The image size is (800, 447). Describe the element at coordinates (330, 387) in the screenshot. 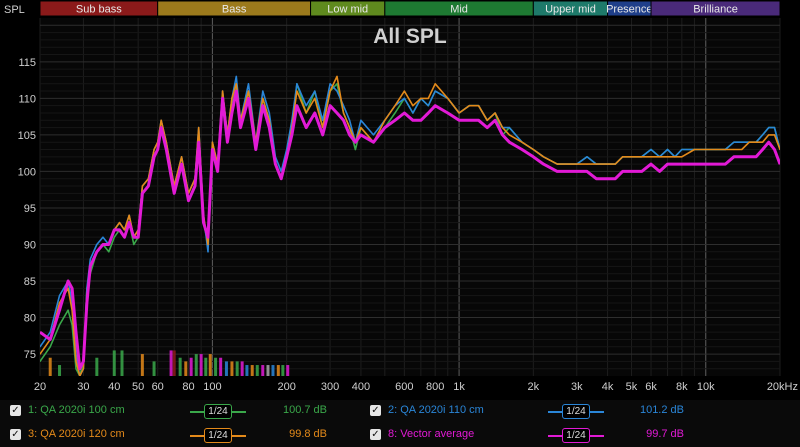

I see `x-tick-label: 300` at that location.